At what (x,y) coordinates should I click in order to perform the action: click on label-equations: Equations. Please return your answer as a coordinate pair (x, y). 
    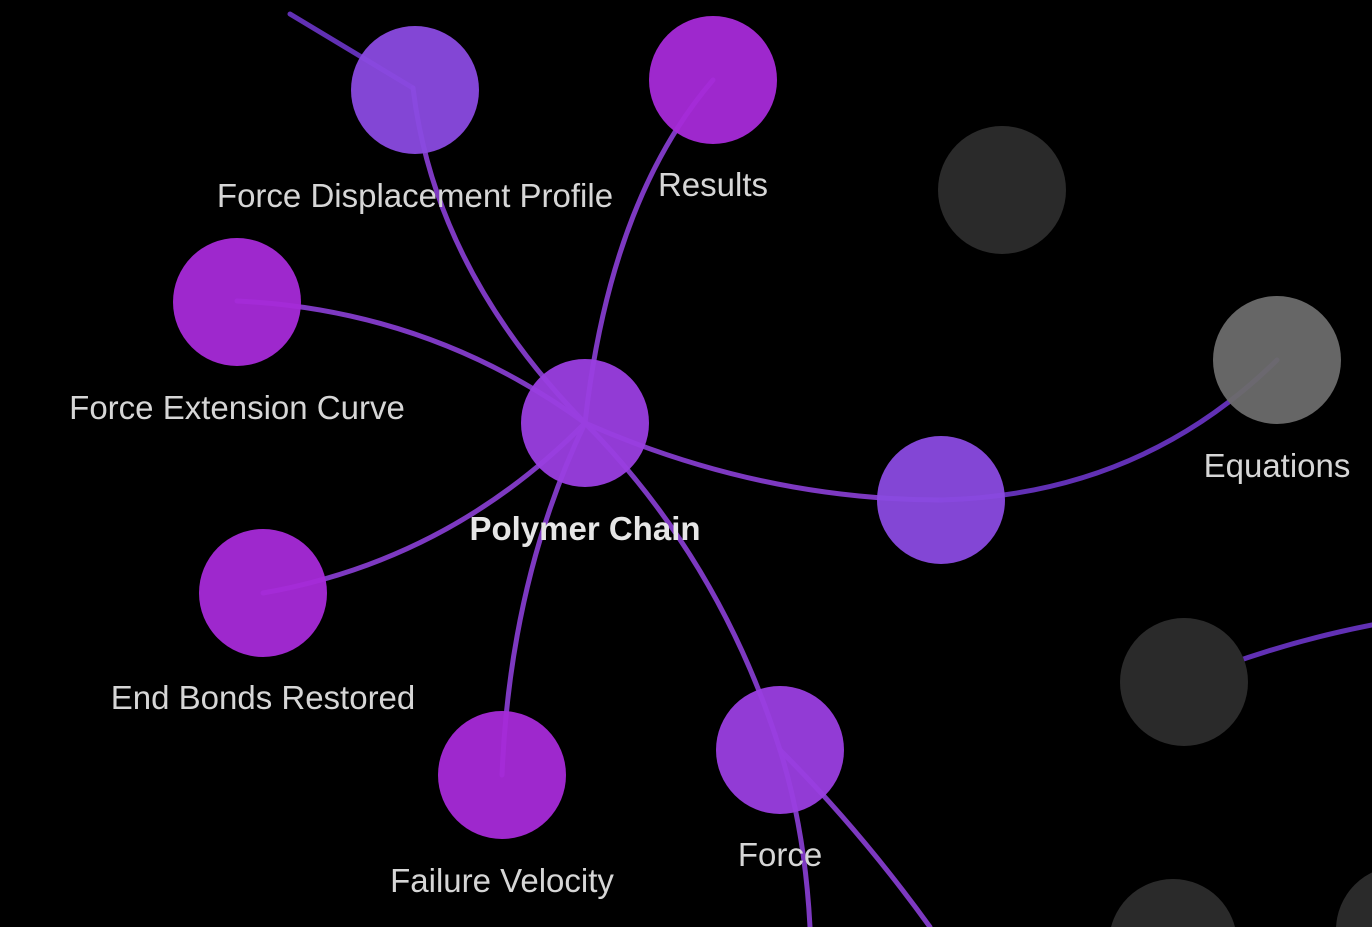
    Looking at the image, I should click on (1277, 465).